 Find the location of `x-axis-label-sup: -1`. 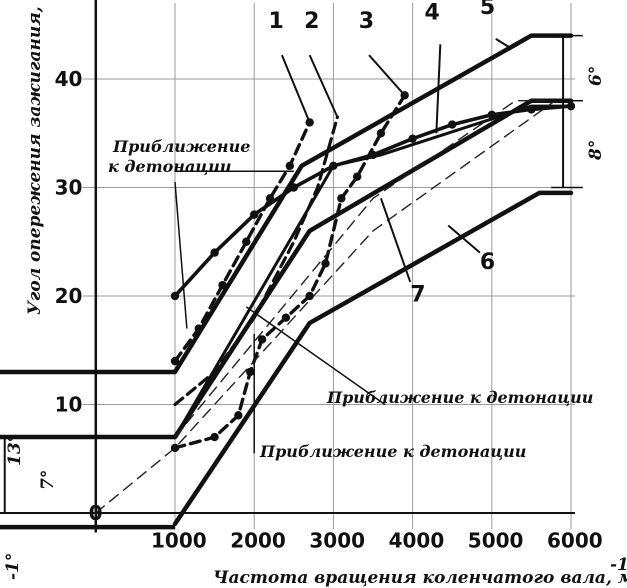

x-axis-label-sup: -1 is located at coordinates (618, 565).